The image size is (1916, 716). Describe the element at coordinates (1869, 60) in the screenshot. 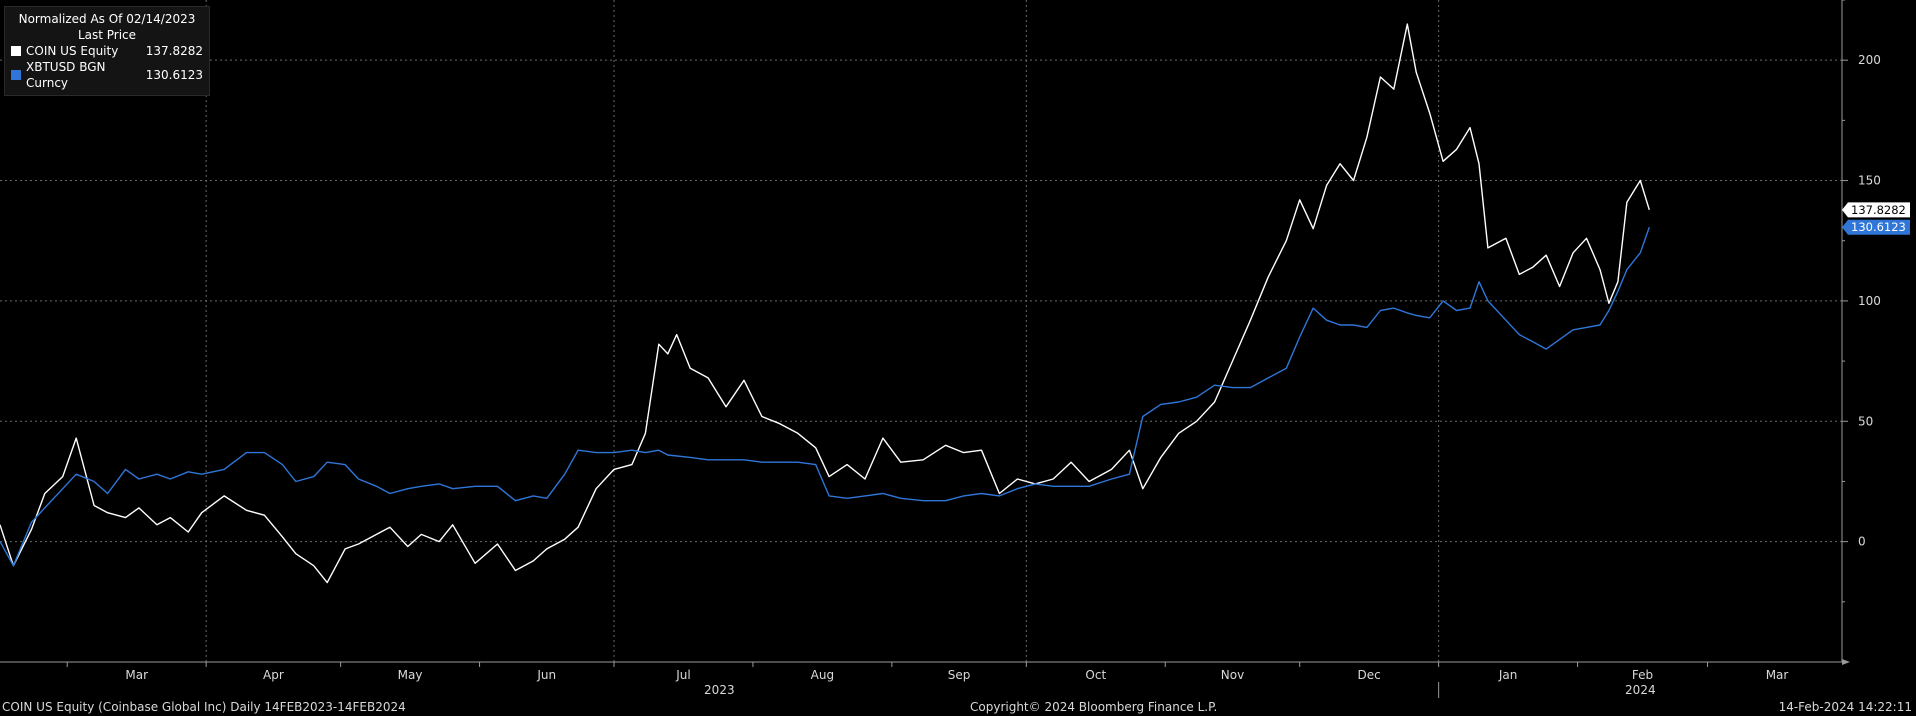

I see `y-tick-label: 200` at that location.